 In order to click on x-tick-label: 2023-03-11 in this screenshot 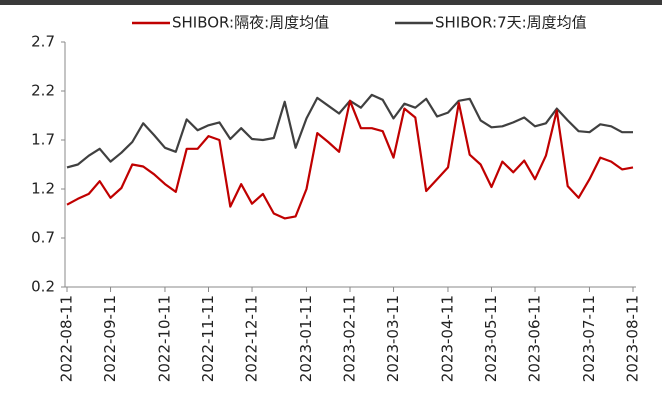, I will do `click(393, 338)`.